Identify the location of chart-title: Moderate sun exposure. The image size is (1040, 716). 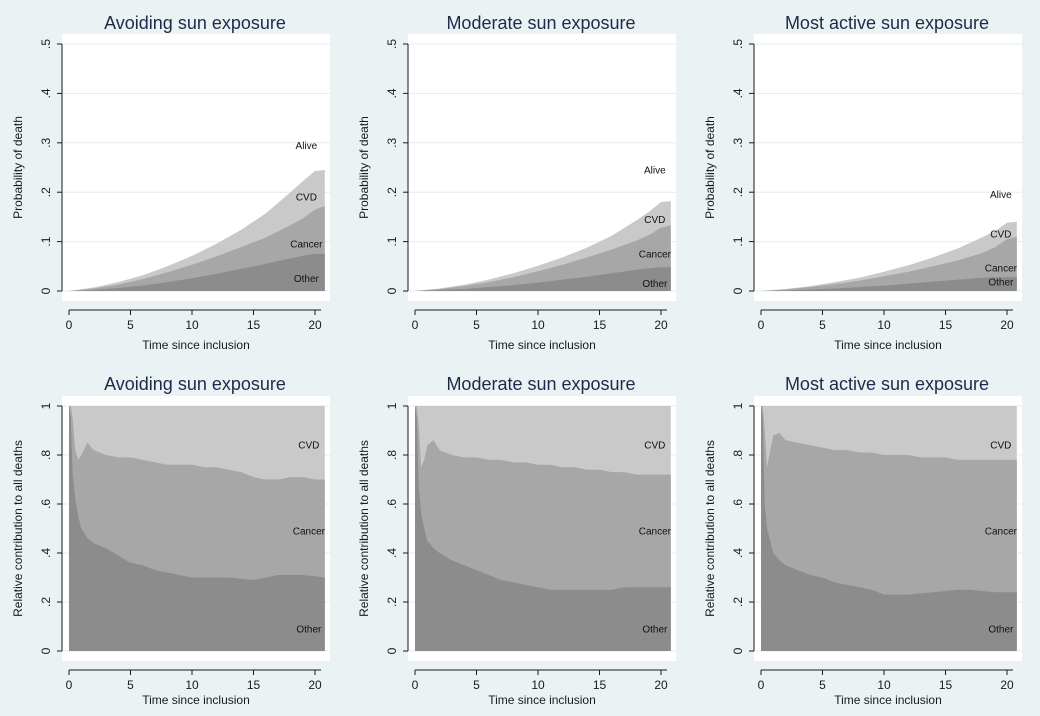
(540, 23).